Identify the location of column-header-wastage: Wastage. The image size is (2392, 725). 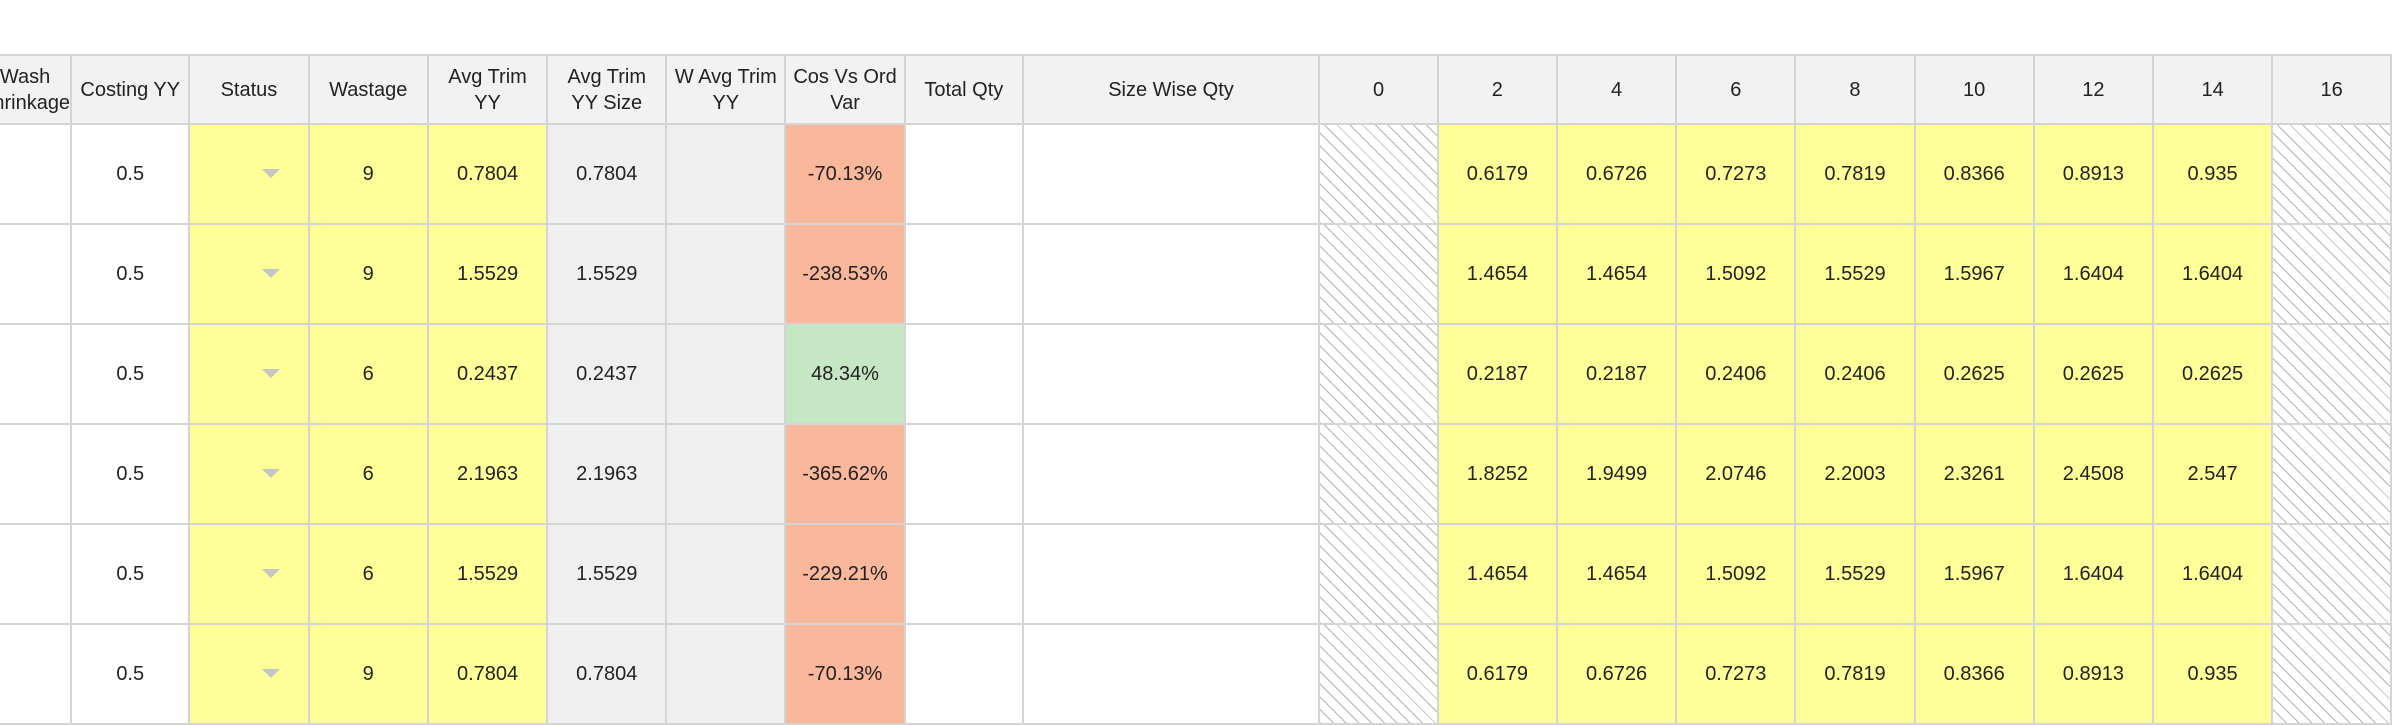
(368, 89).